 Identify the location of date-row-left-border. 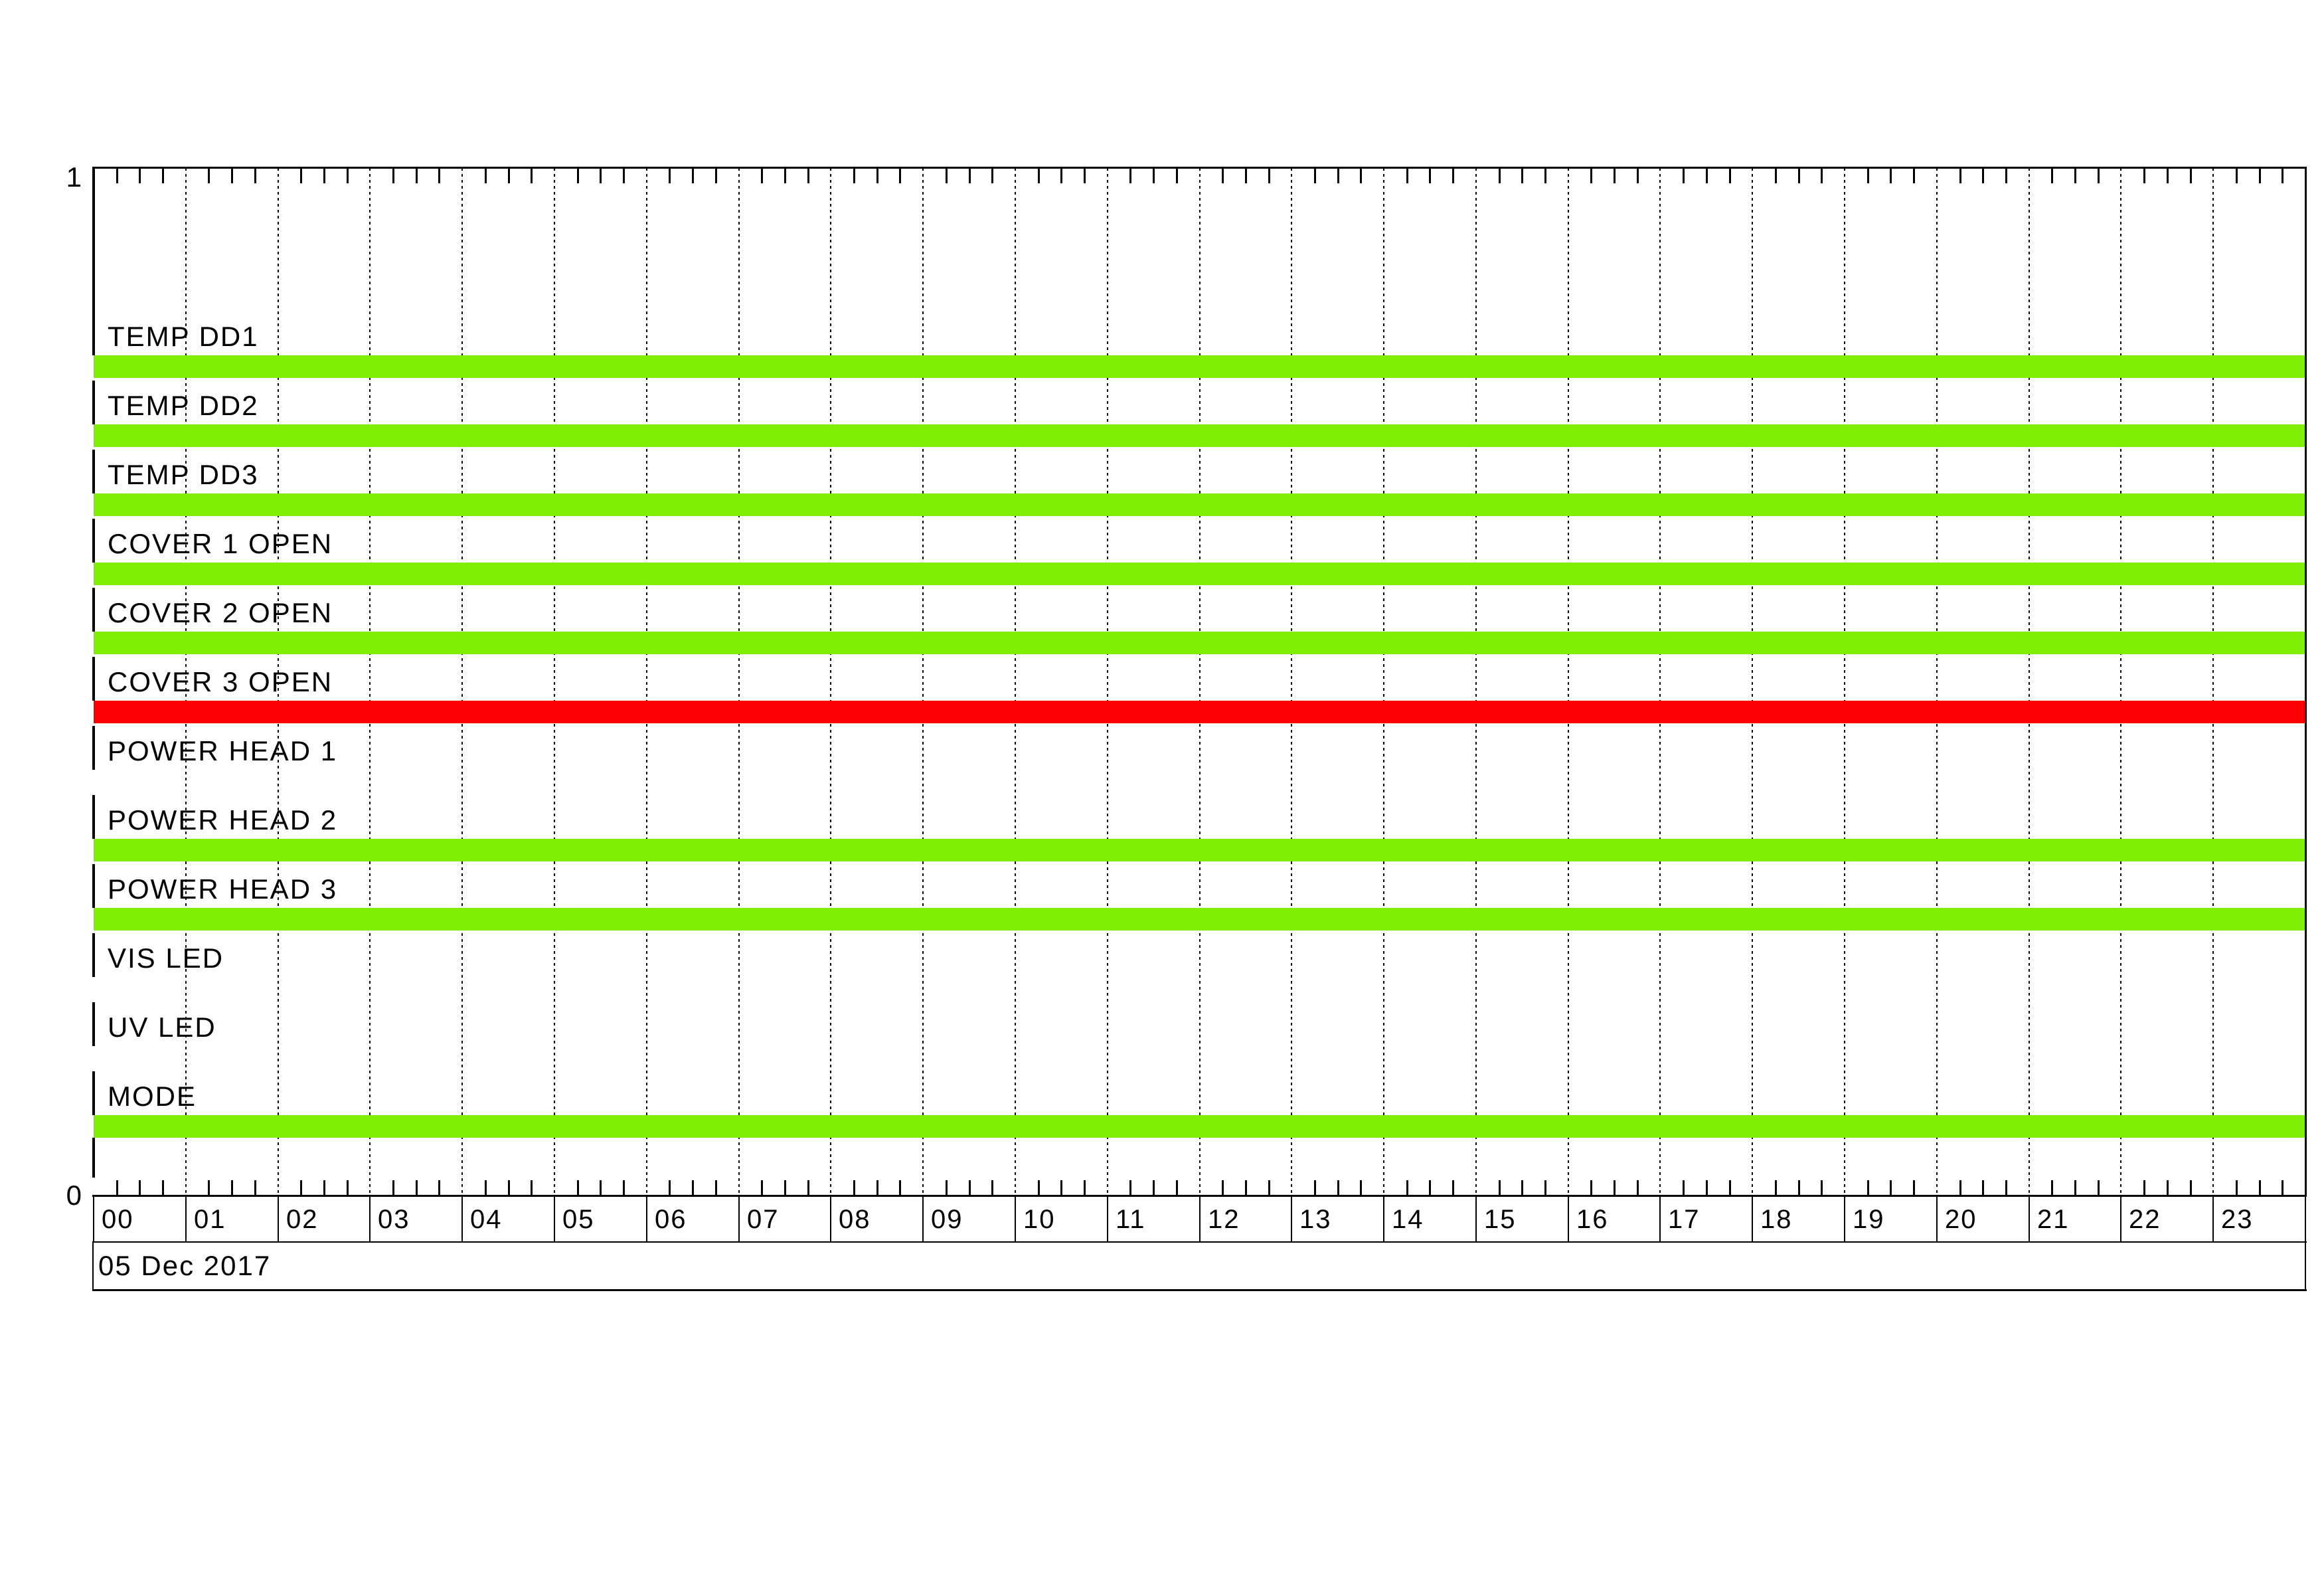
(93, 1265).